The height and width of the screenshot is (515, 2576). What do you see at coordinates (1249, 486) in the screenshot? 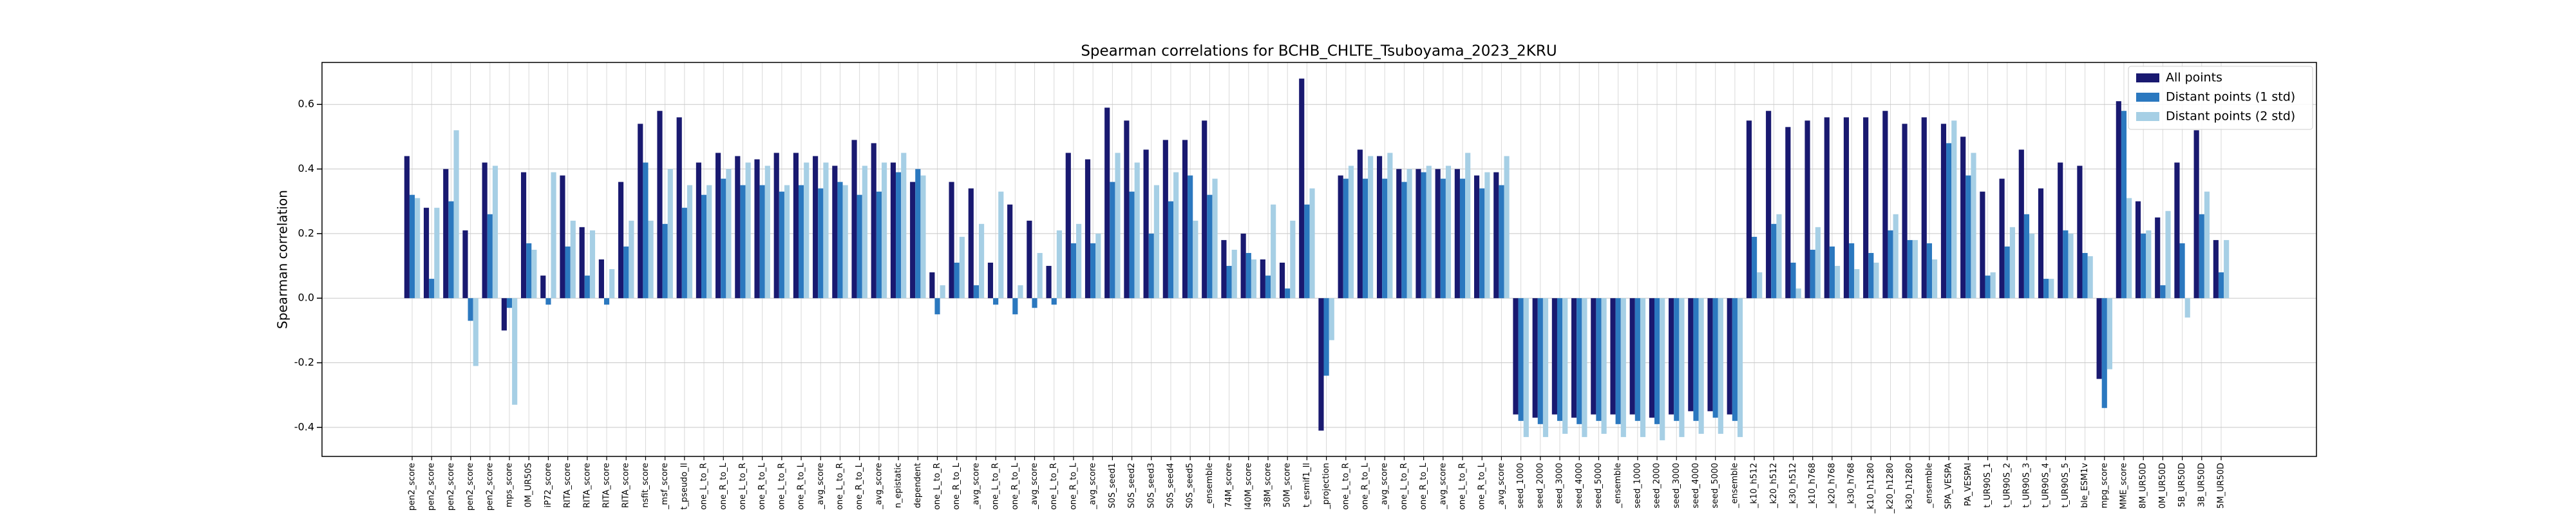
I see `x-tick-label: l40M_score` at bounding box center [1249, 486].